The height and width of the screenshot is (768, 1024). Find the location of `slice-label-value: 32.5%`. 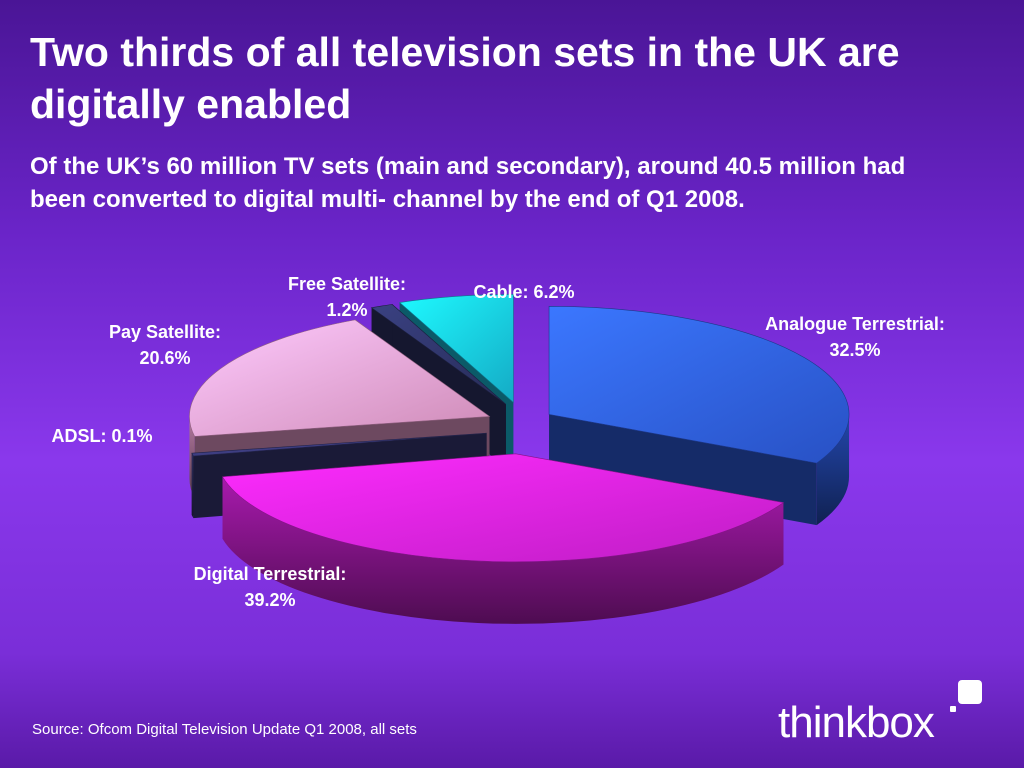

slice-label-value: 32.5% is located at coordinates (854, 350).